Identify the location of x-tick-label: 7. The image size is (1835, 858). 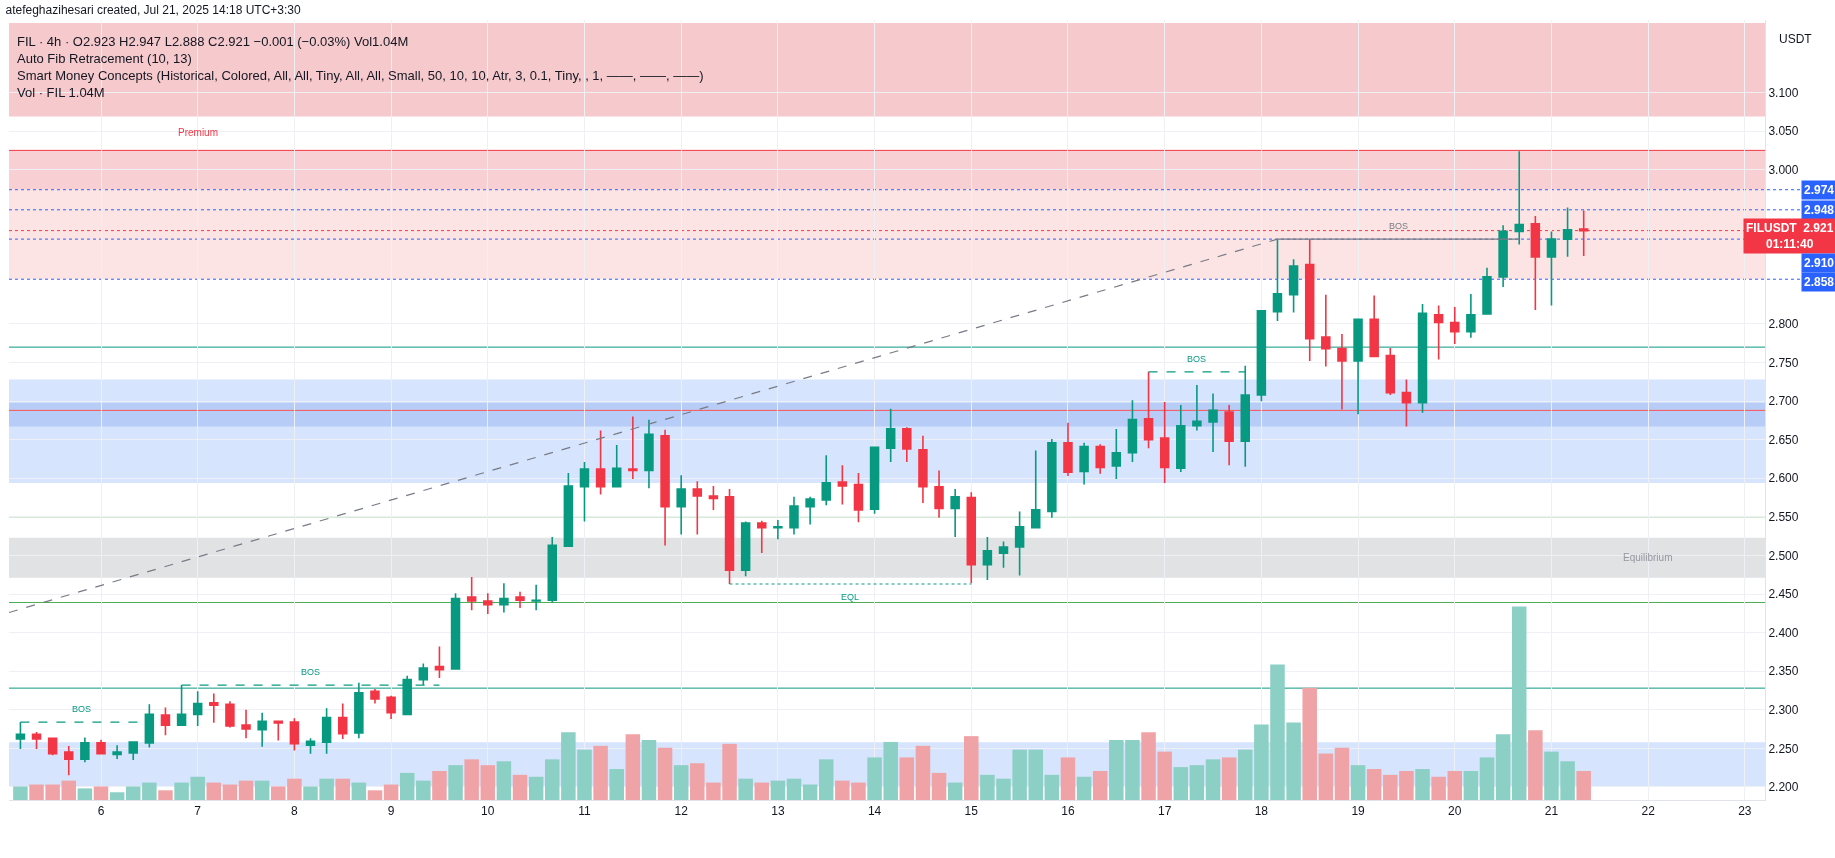
(198, 811).